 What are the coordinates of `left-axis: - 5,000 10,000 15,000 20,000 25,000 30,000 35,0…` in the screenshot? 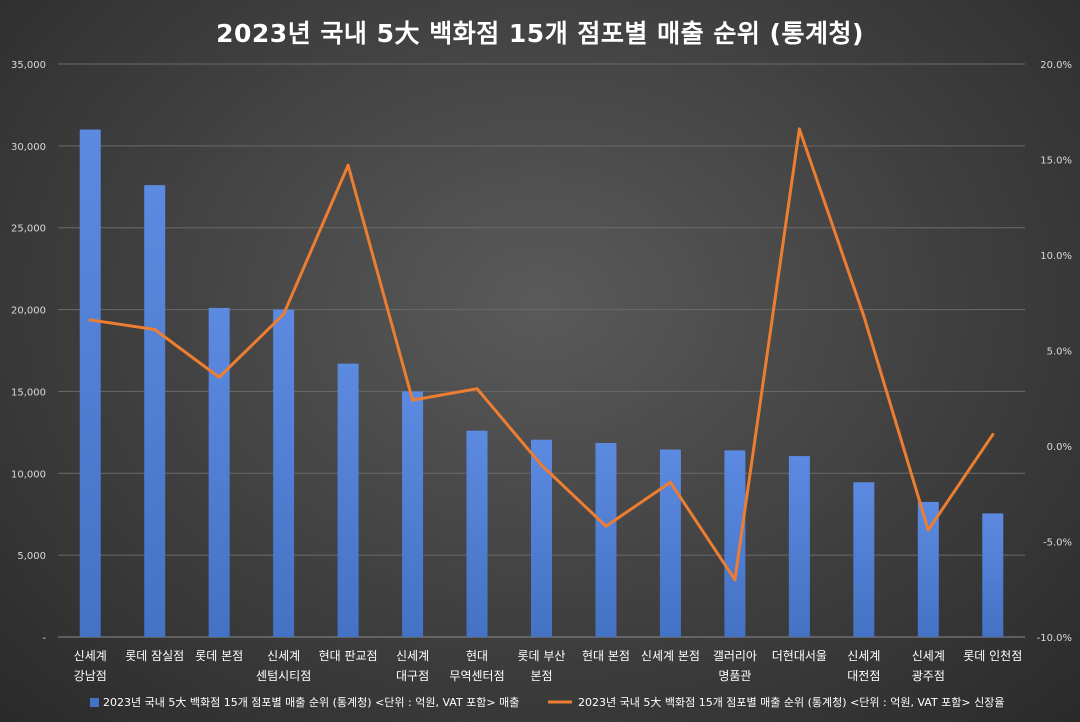 It's located at (28, 352).